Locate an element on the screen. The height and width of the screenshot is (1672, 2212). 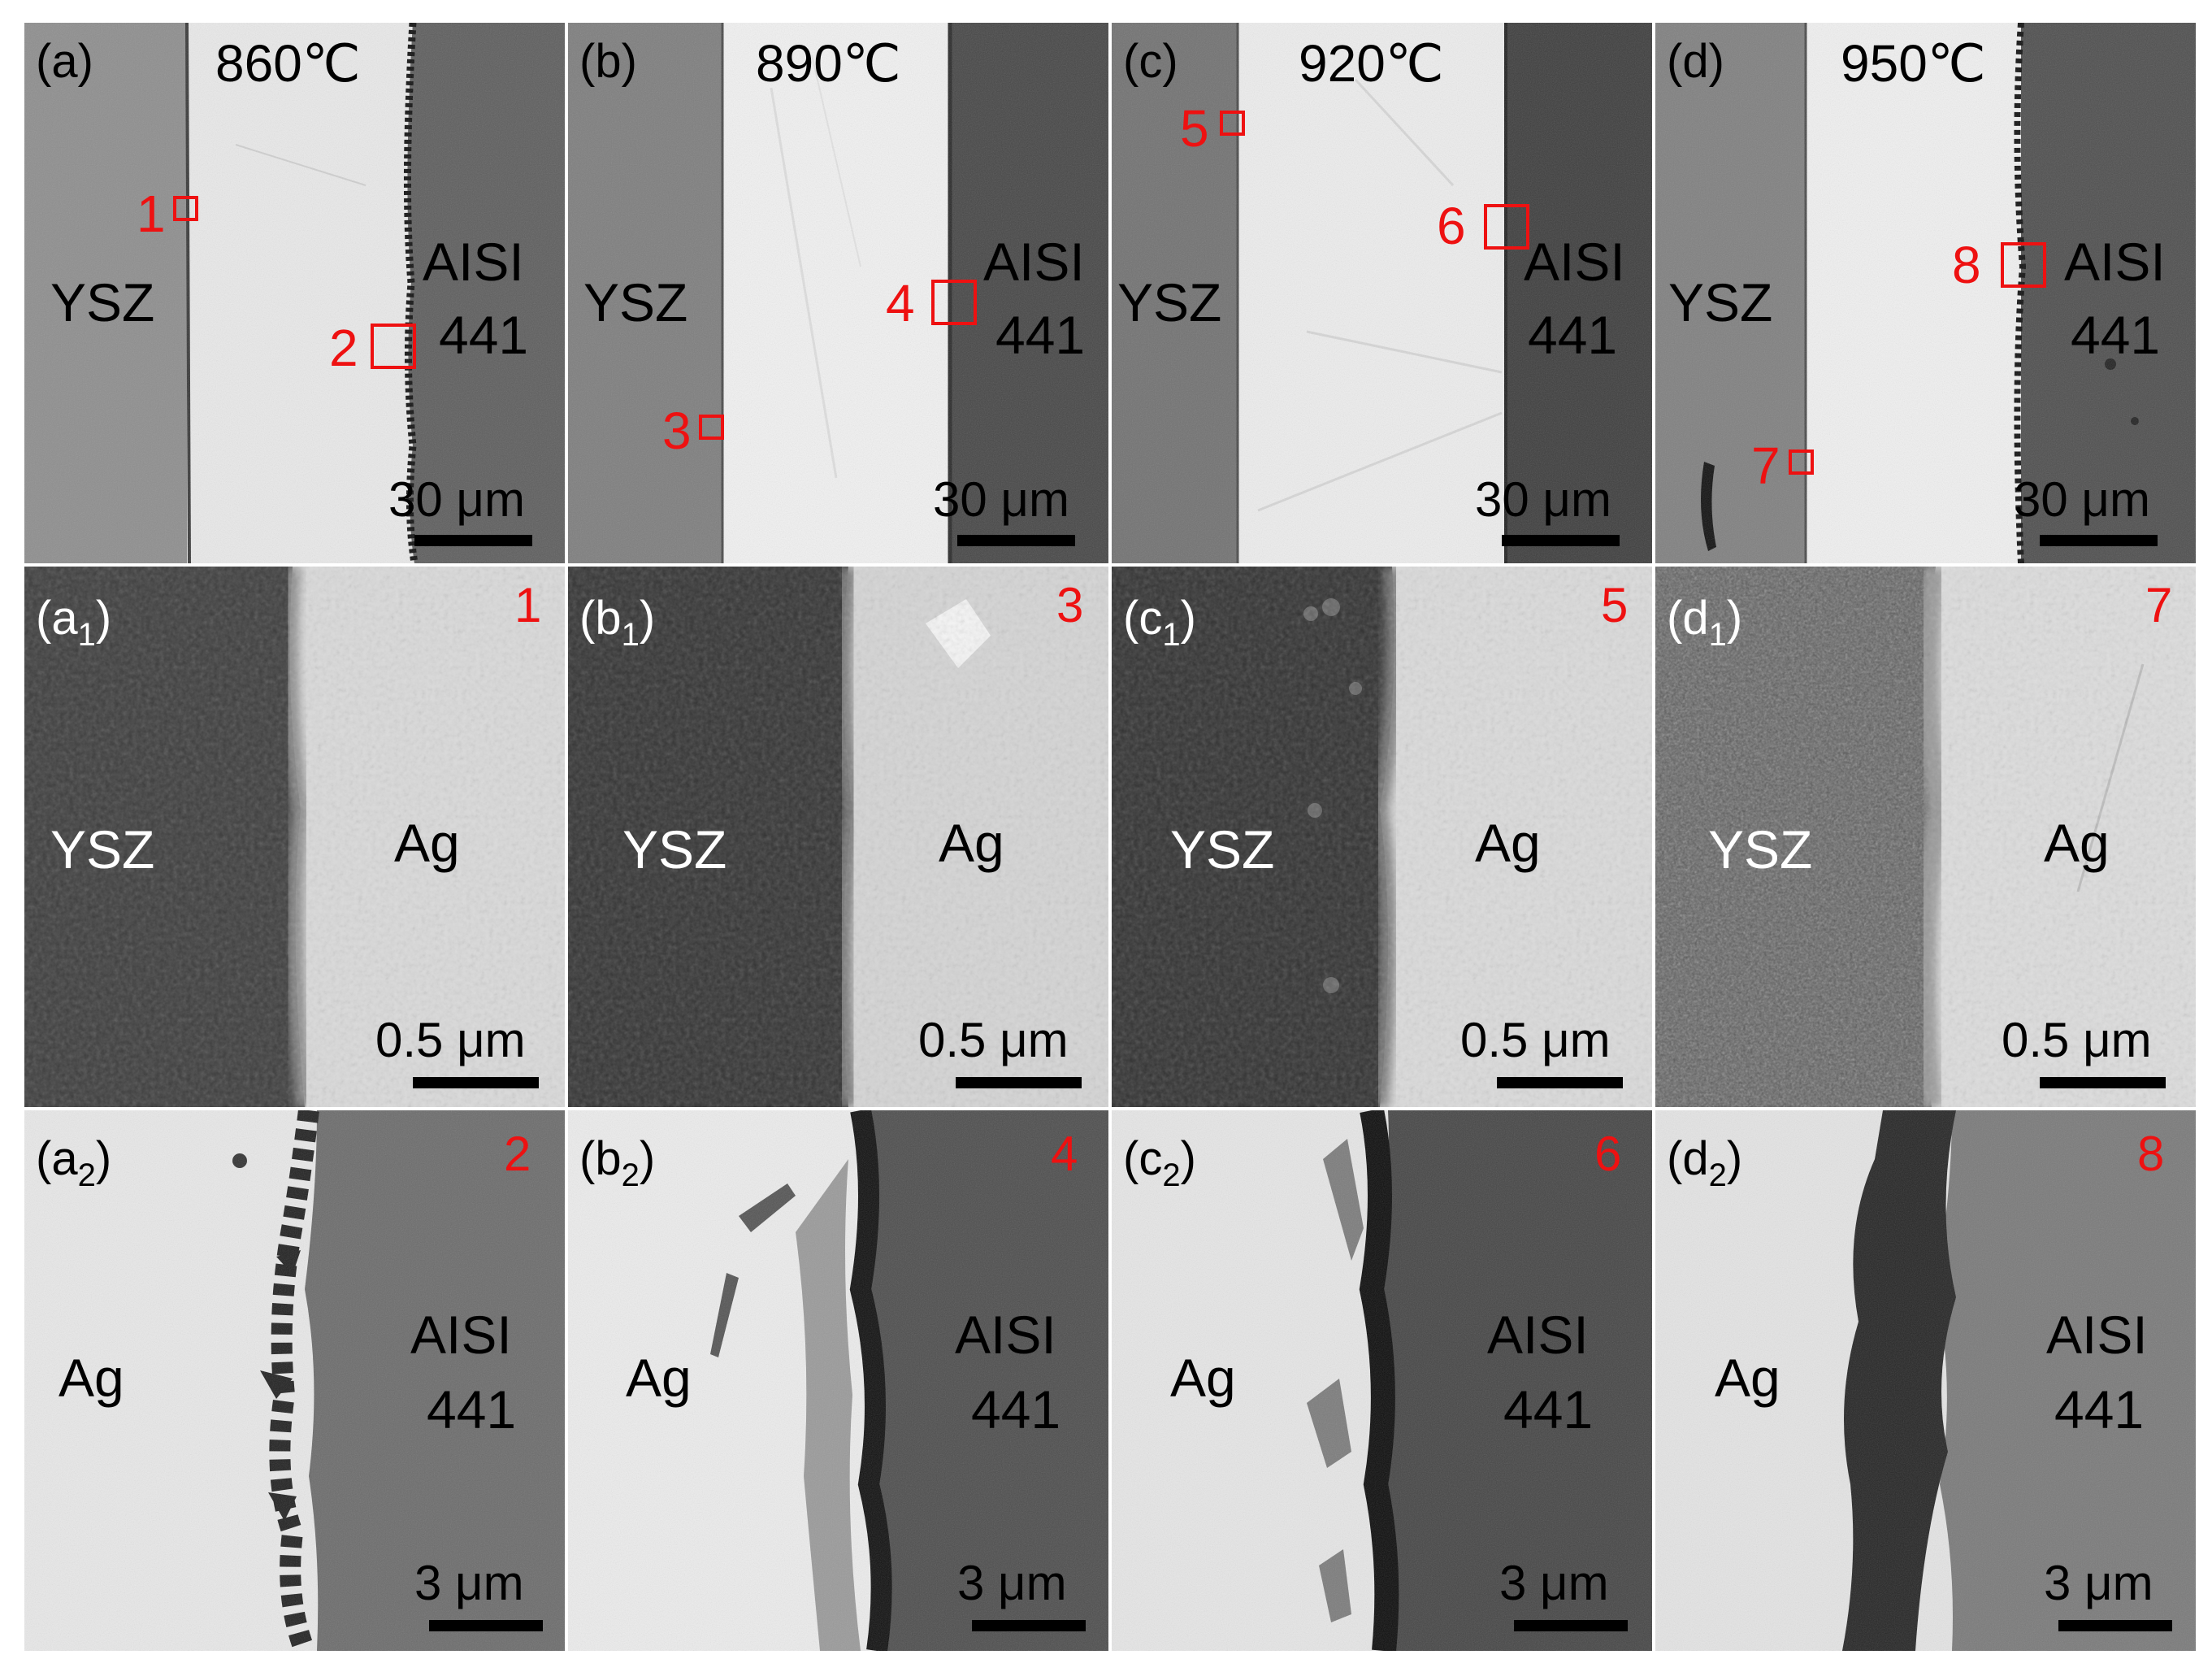
panel-c2: (c2) 6 Ag AISI 441 3 μm is located at coordinates (1382, 1381).